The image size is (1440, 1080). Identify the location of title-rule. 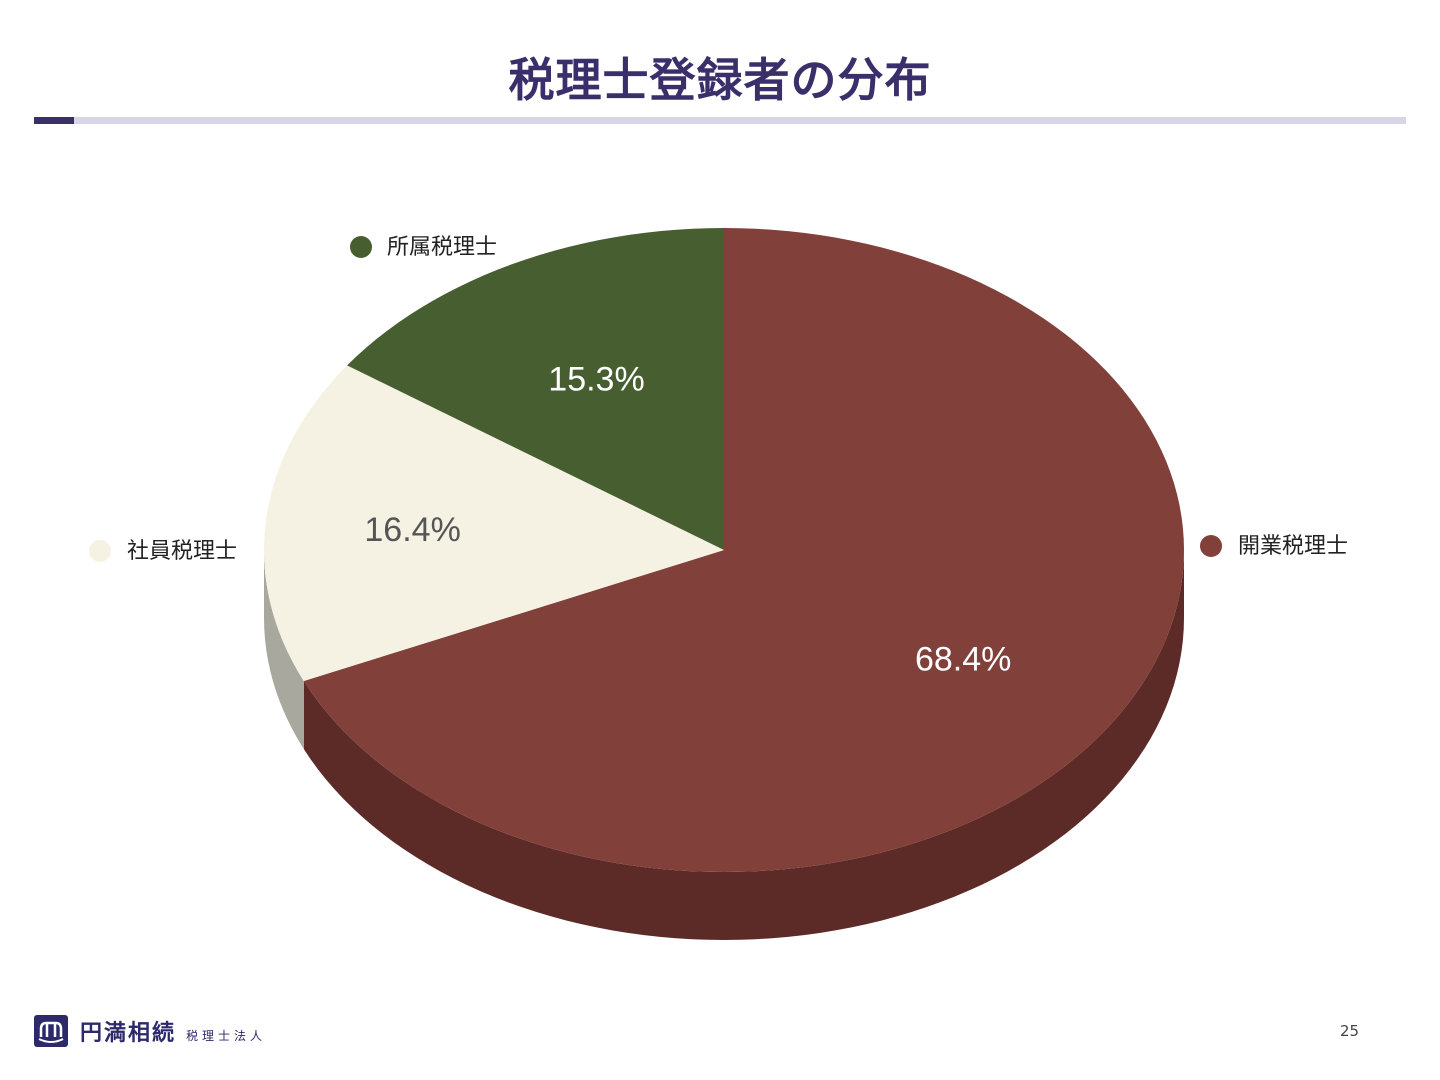
(720, 120).